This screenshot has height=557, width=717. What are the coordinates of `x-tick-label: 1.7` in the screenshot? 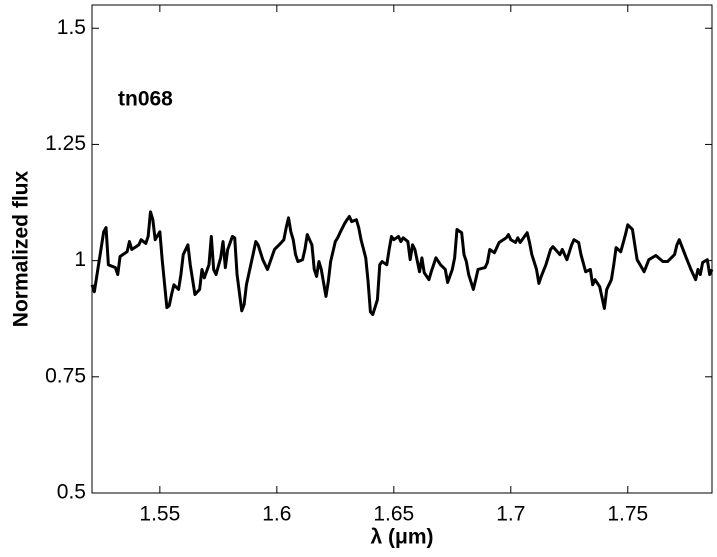 It's located at (510, 514).